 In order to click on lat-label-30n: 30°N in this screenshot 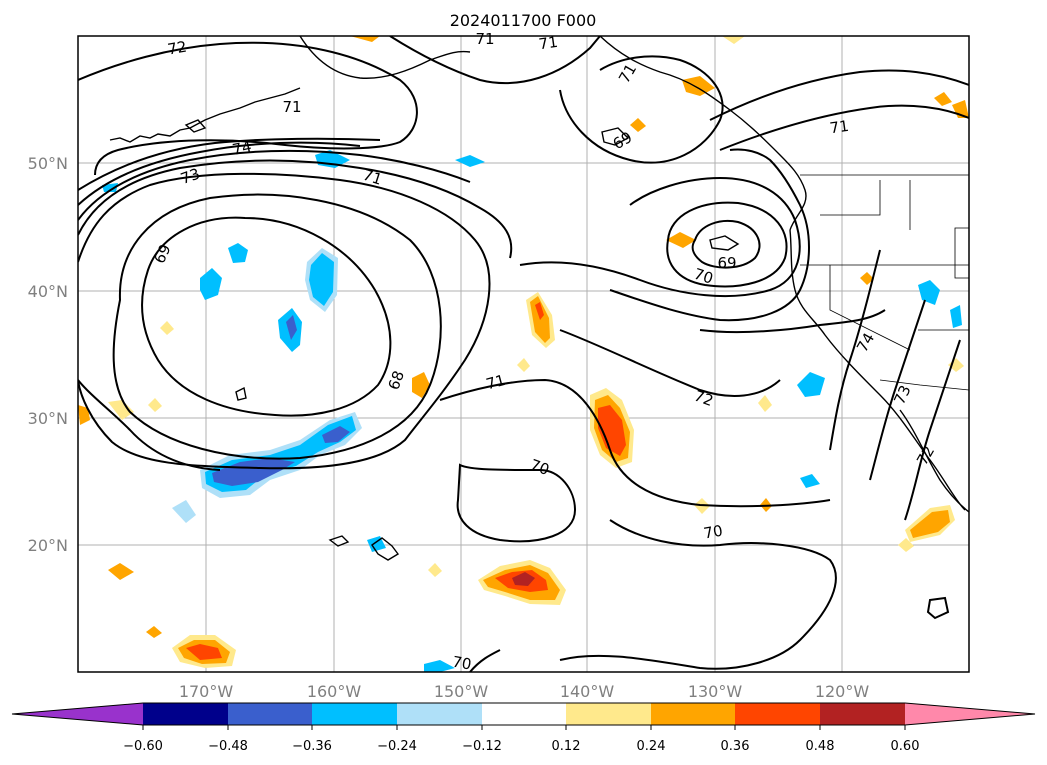, I will do `click(48, 418)`.